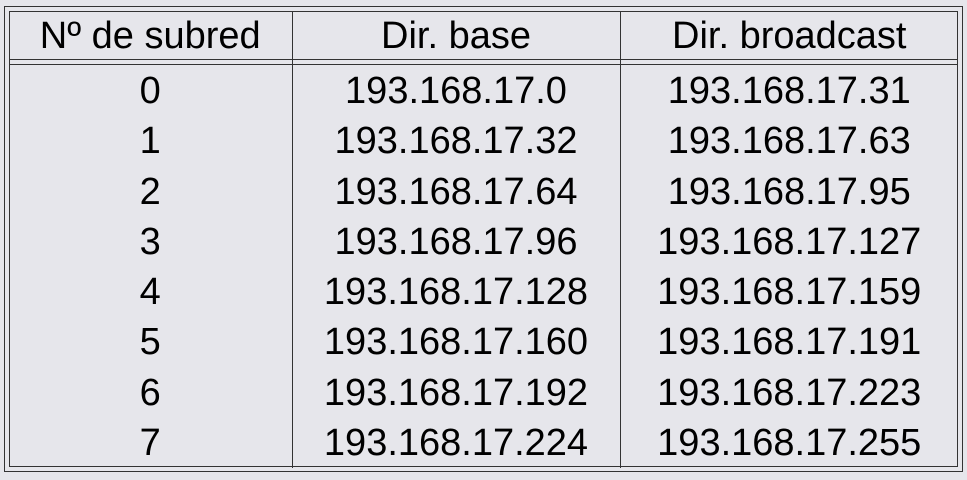  I want to click on cell-broadcast-address: 193.168.17.31, so click(789, 91).